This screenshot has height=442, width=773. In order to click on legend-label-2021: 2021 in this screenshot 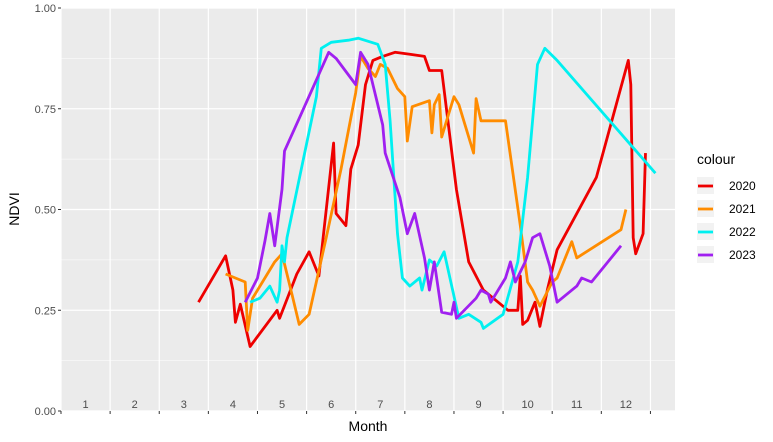, I will do `click(742, 209)`.